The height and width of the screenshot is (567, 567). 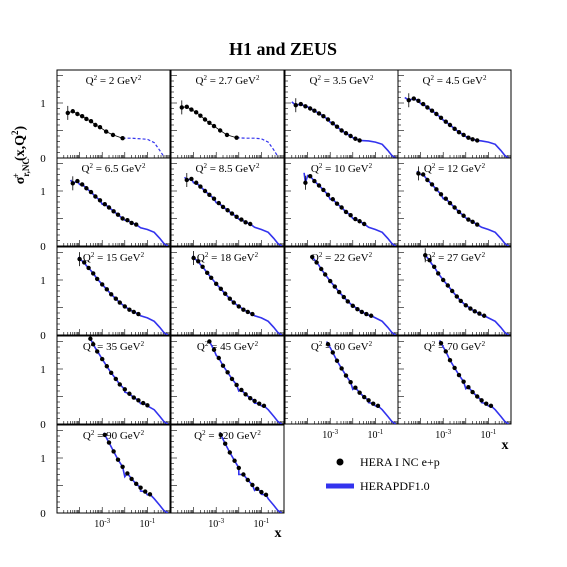 What do you see at coordinates (43, 192) in the screenshot?
I see `y-tick-label: 1` at bounding box center [43, 192].